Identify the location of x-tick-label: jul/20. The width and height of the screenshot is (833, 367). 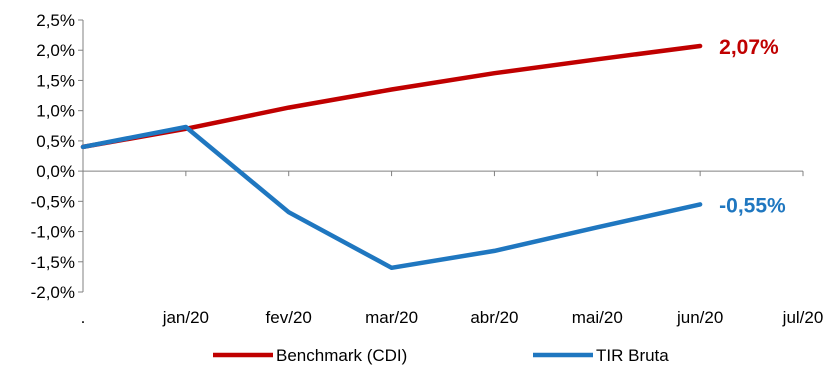
(803, 317).